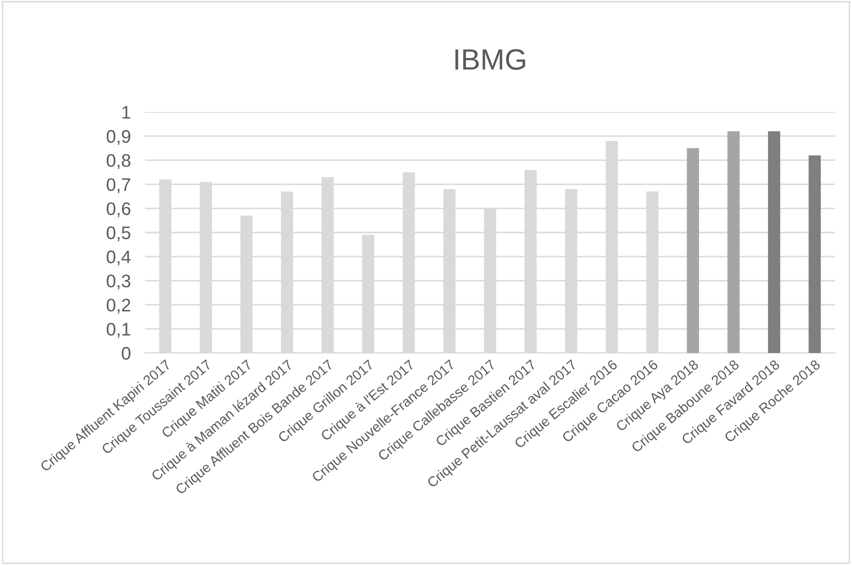  What do you see at coordinates (118, 137) in the screenshot?
I see `y-tick-label: 0,9` at bounding box center [118, 137].